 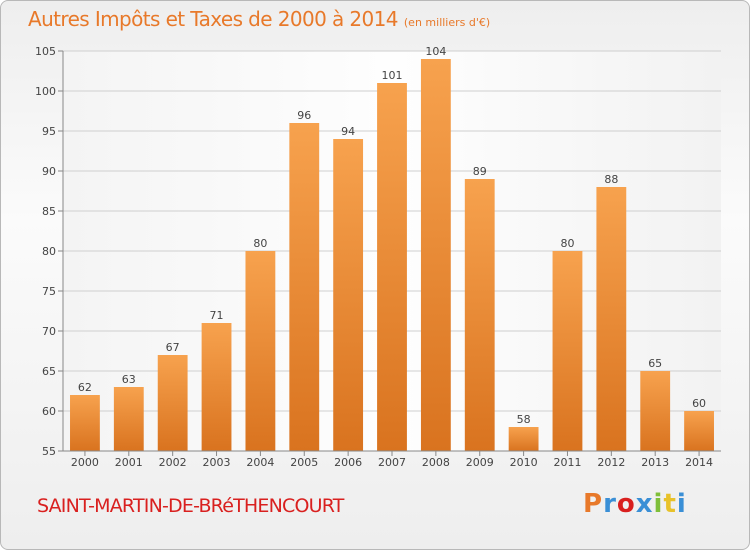 What do you see at coordinates (49, 451) in the screenshot?
I see `y-tick-label: 55` at bounding box center [49, 451].